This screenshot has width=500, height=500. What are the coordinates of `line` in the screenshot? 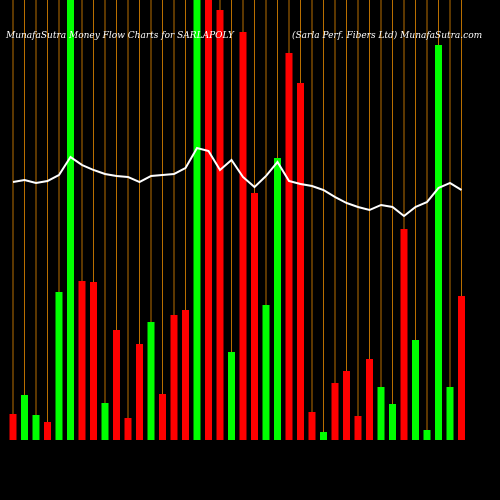 It's located at (237, 182).